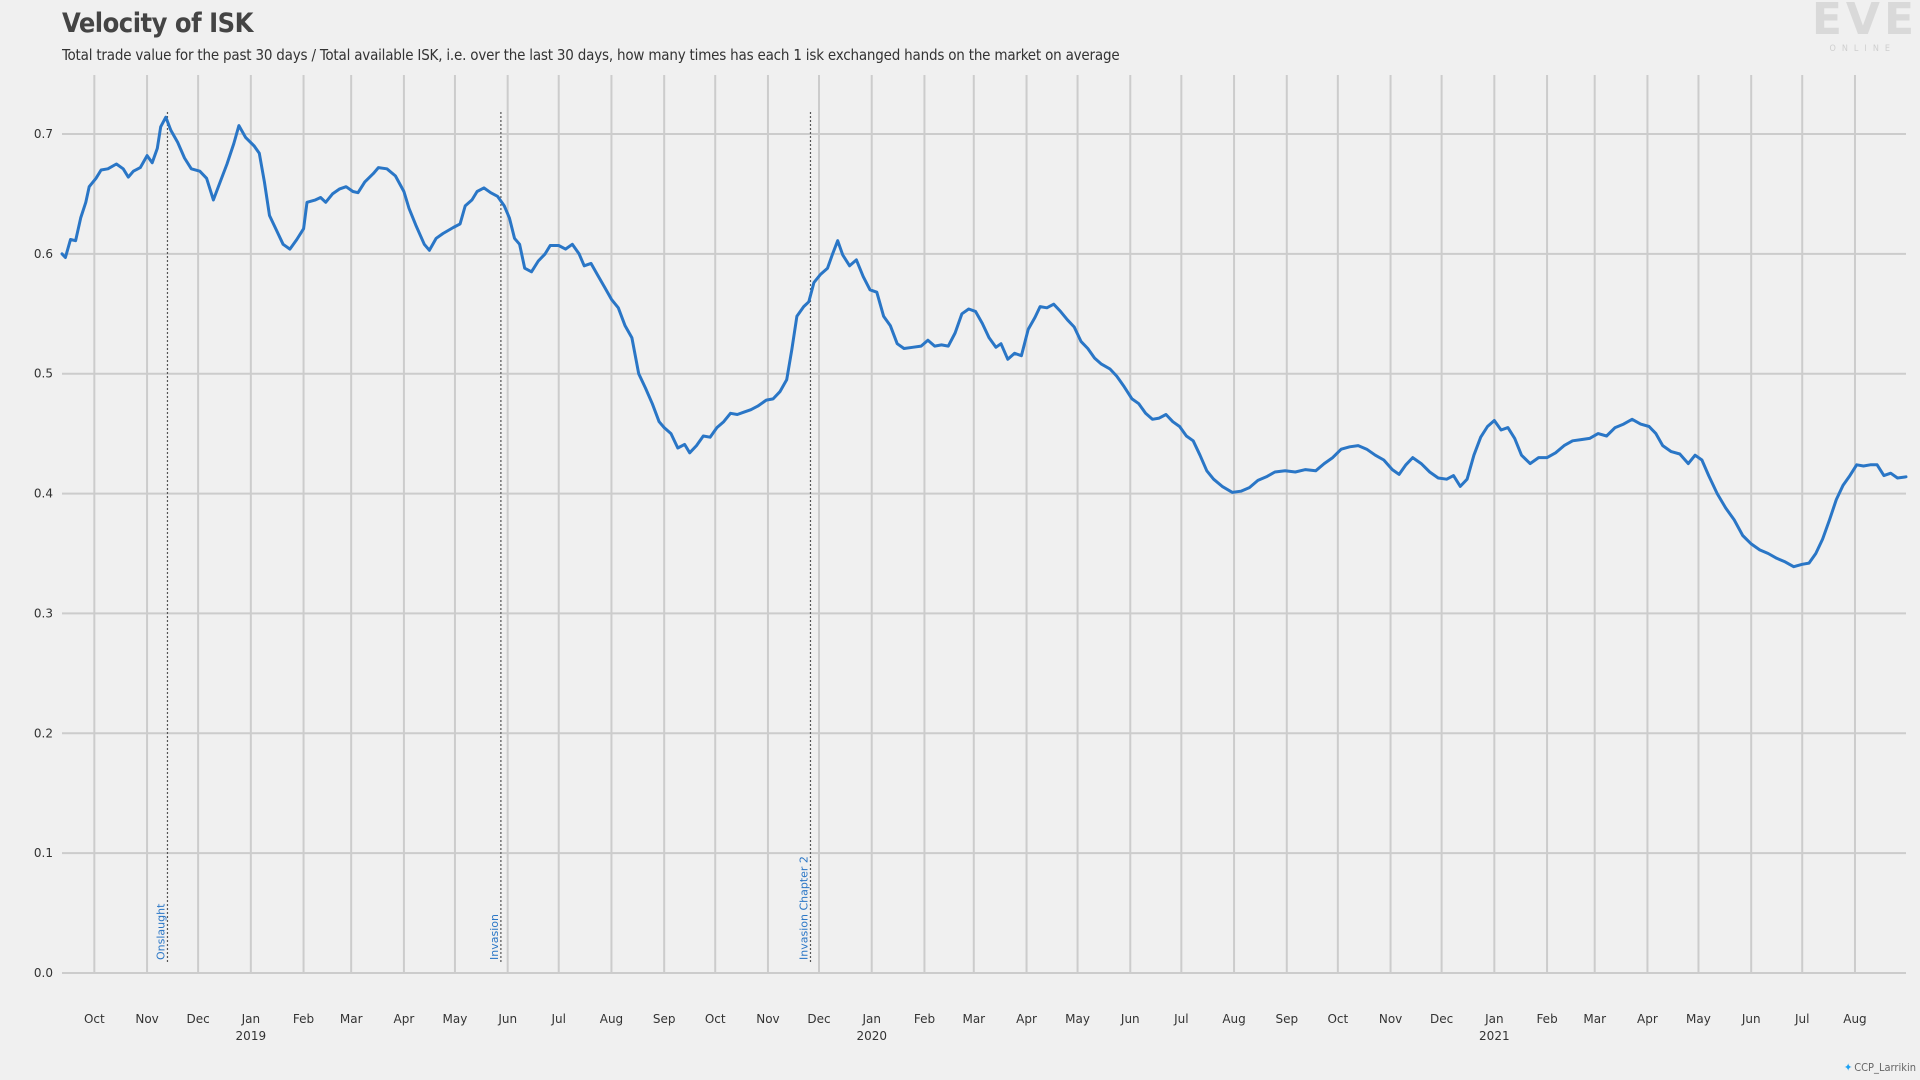 This screenshot has height=1080, width=1920. I want to click on logo-subtext: ONLINE, so click(1862, 49).